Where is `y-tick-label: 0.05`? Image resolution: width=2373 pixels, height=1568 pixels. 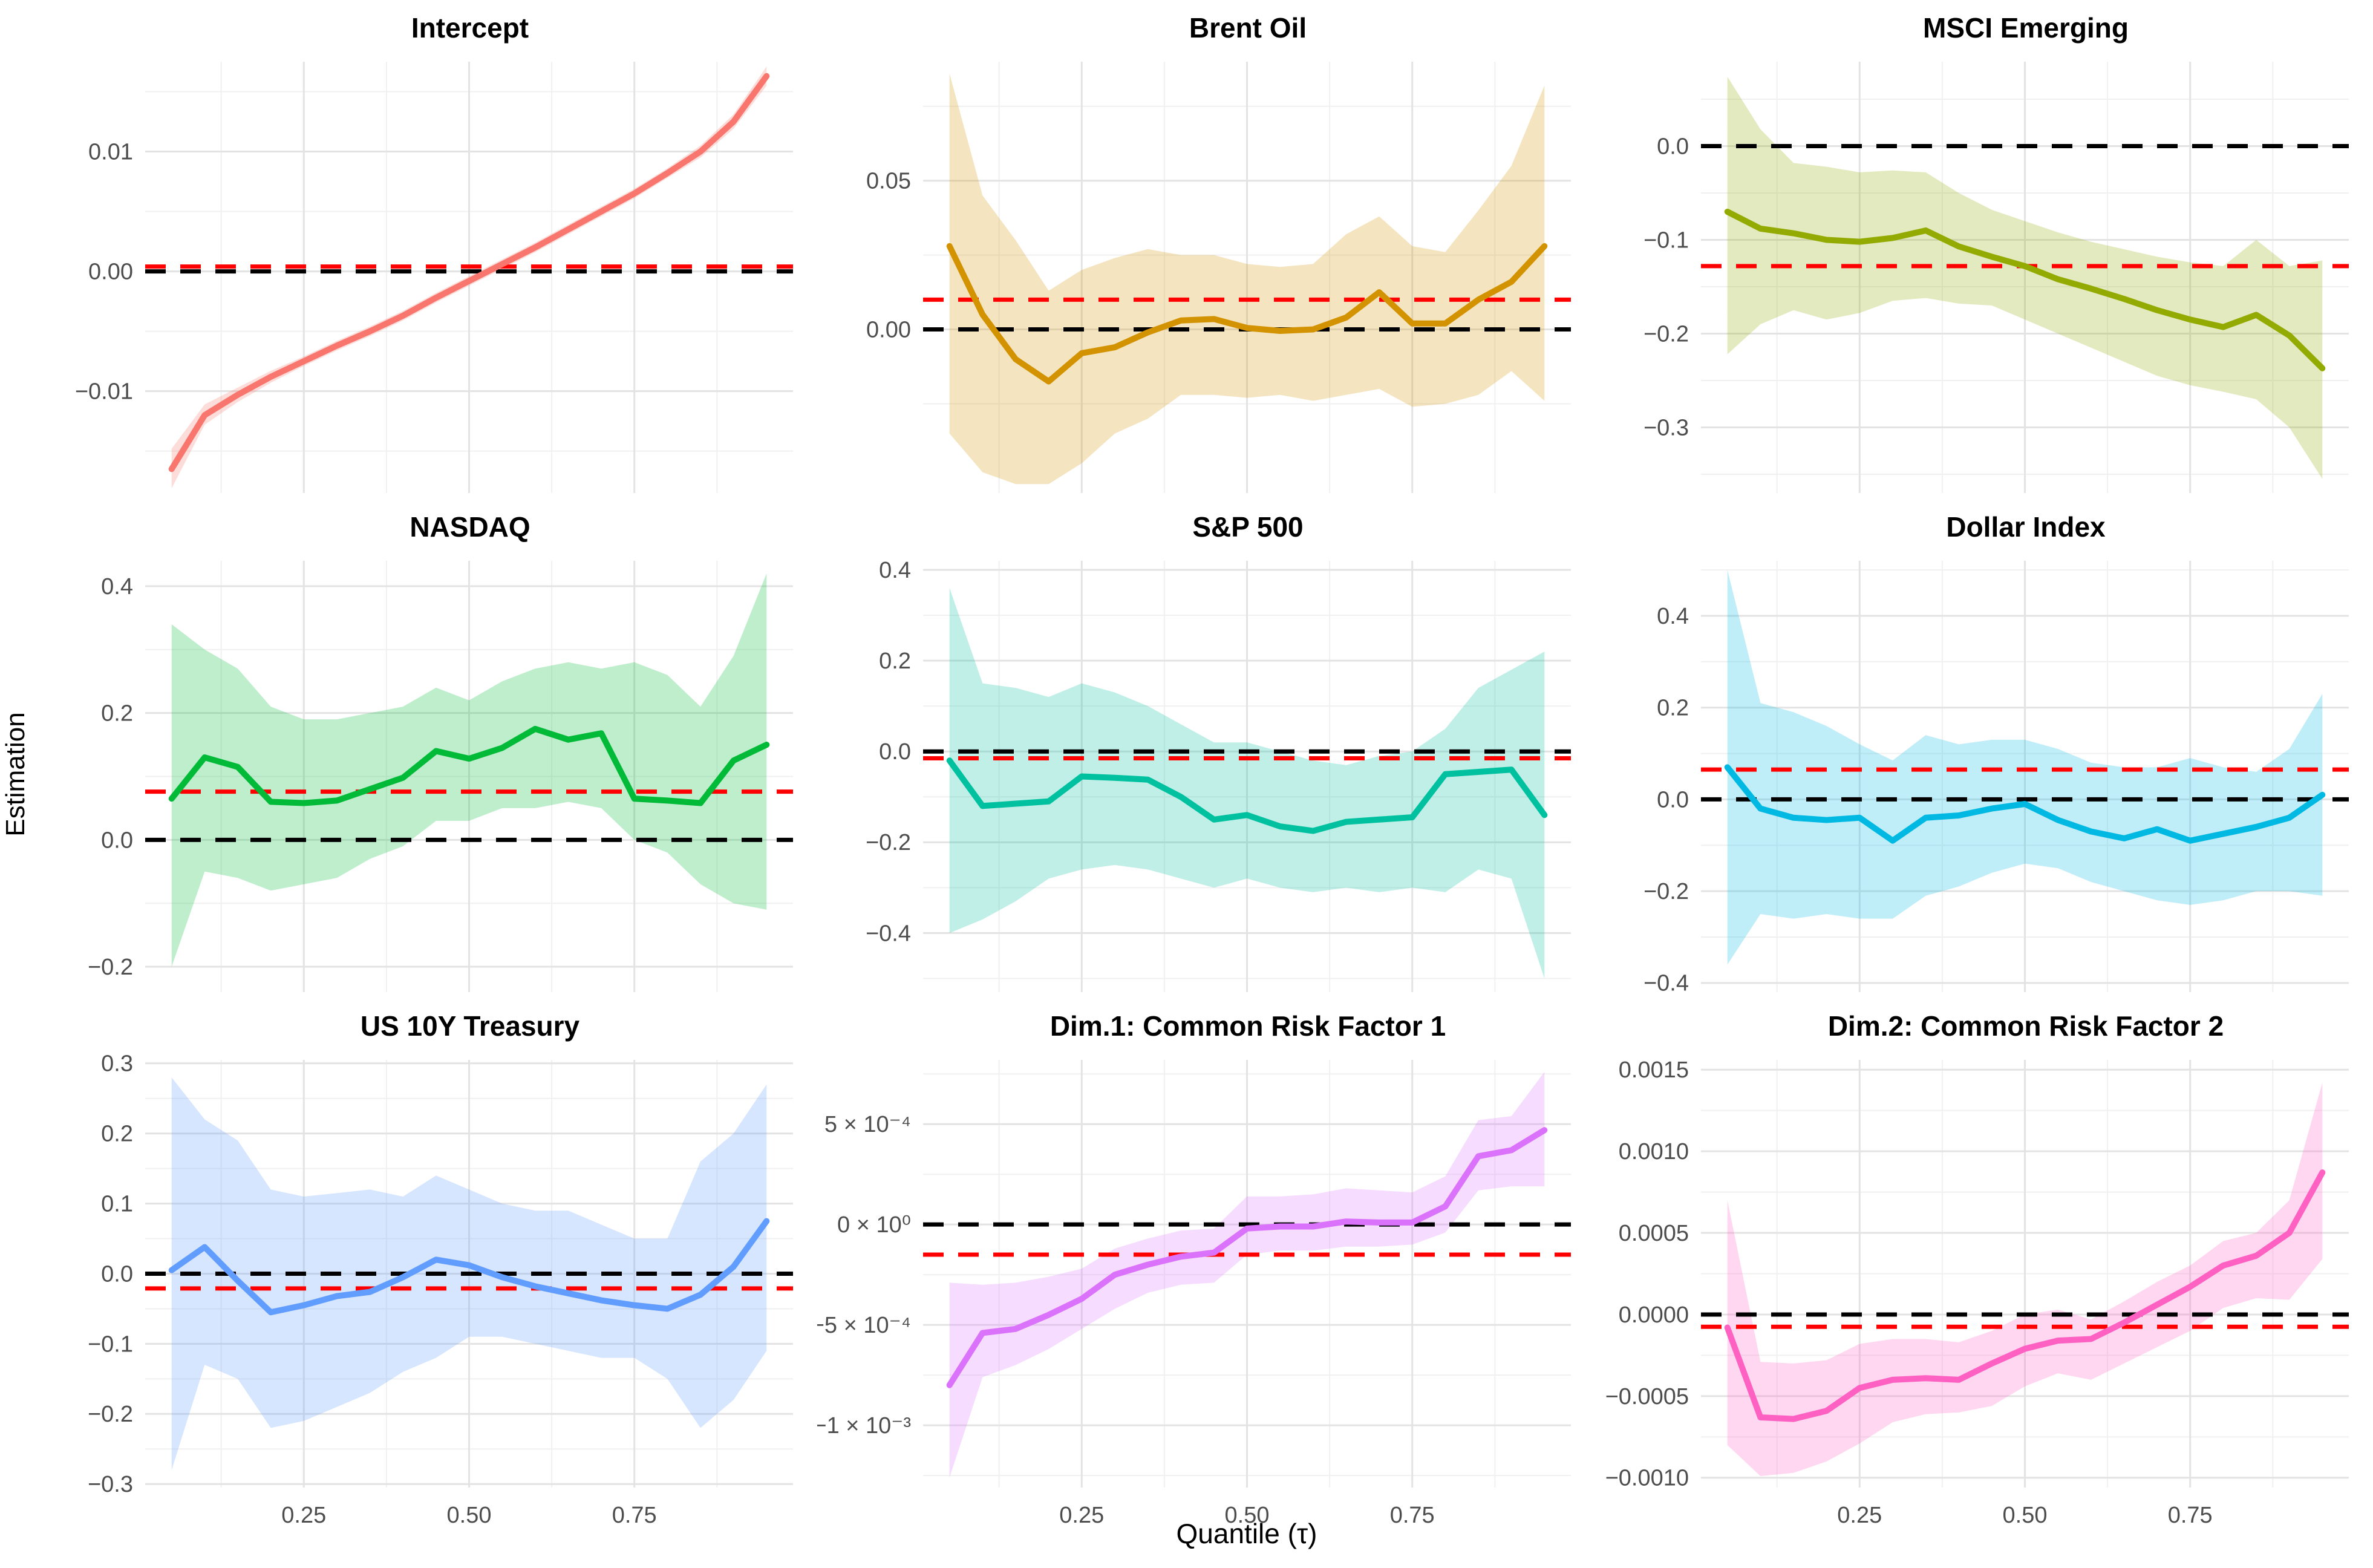 y-tick-label: 0.05 is located at coordinates (889, 181).